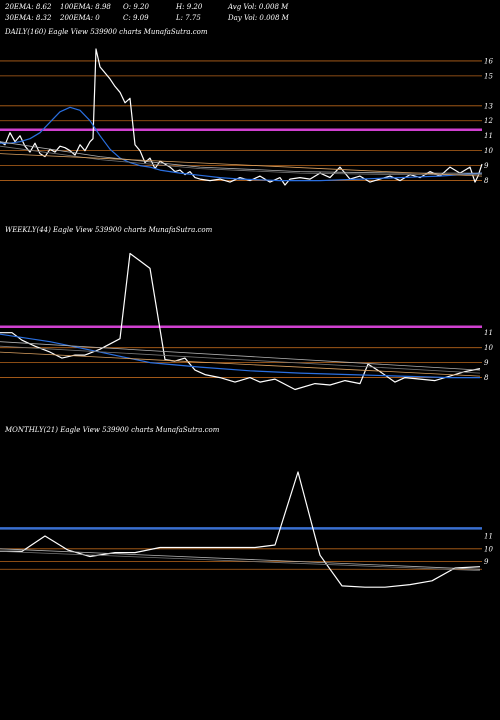 This screenshot has height=720, width=500. Describe the element at coordinates (189, 7) in the screenshot. I see `high-readout: H: 9.20` at that location.